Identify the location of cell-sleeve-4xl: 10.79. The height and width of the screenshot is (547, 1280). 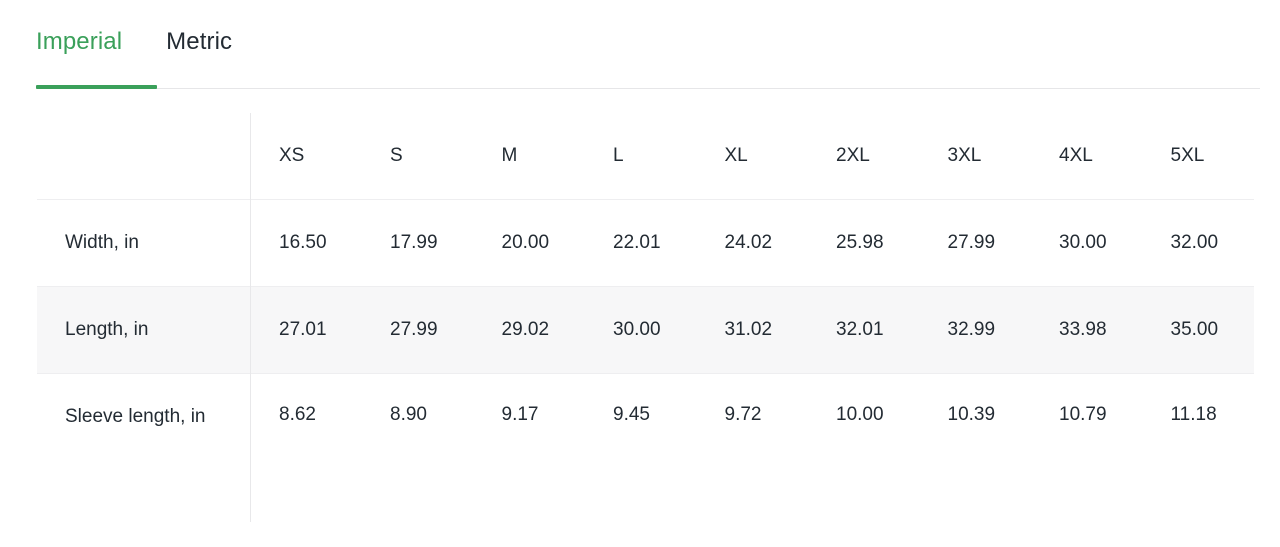
(1087, 447).